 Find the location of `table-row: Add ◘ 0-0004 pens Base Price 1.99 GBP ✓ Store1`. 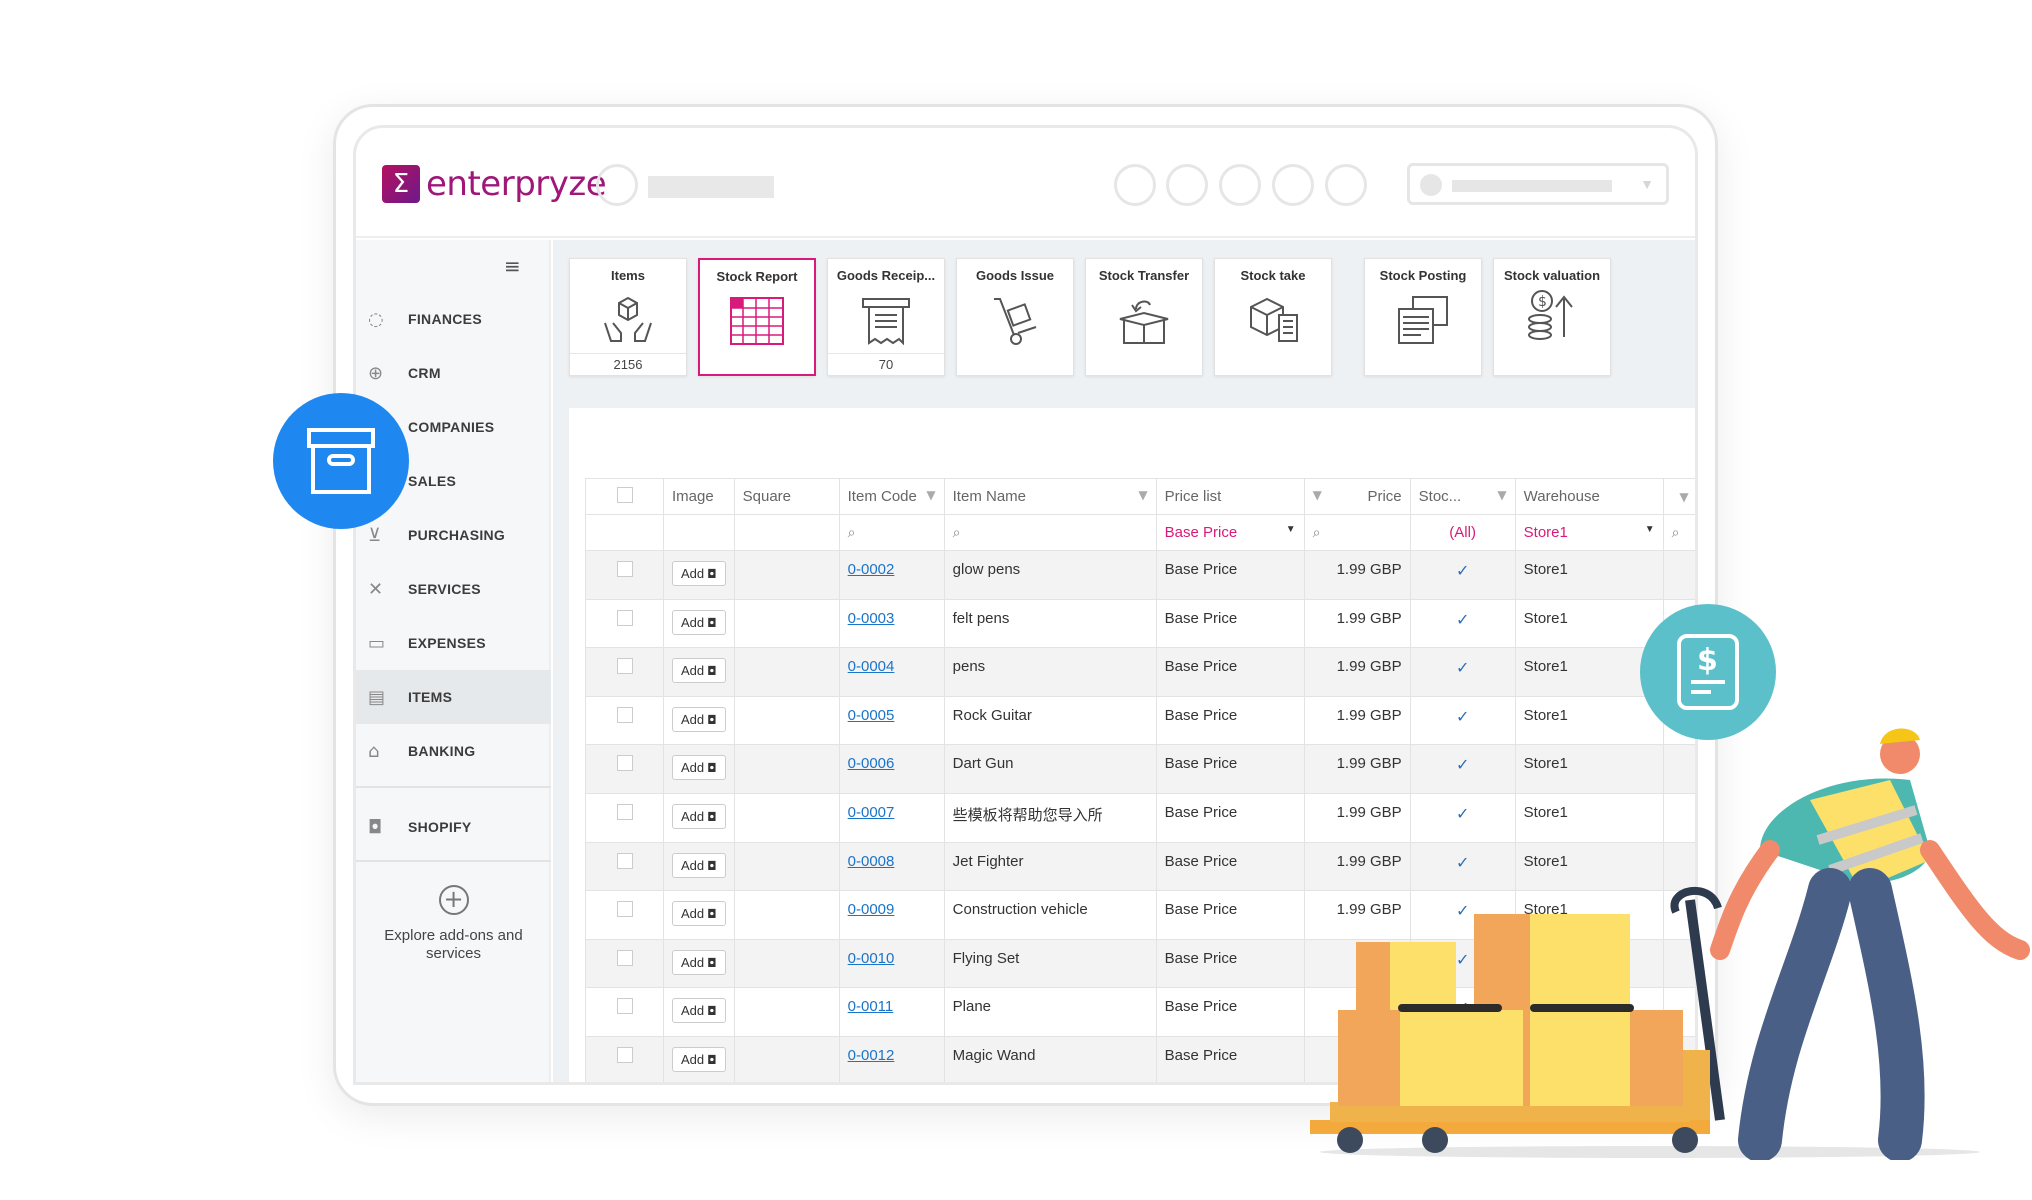

table-row: Add ◘ 0-0004 pens Base Price 1.99 GBP ✓ Store1 is located at coordinates (1140, 672).